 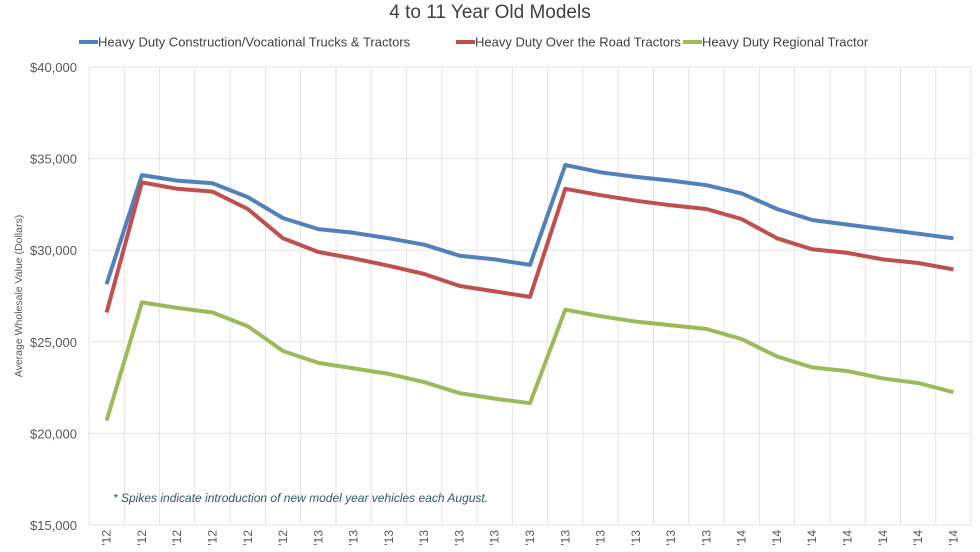 I want to click on chart-title: 4 to 11 Year Old Models, so click(x=489, y=12).